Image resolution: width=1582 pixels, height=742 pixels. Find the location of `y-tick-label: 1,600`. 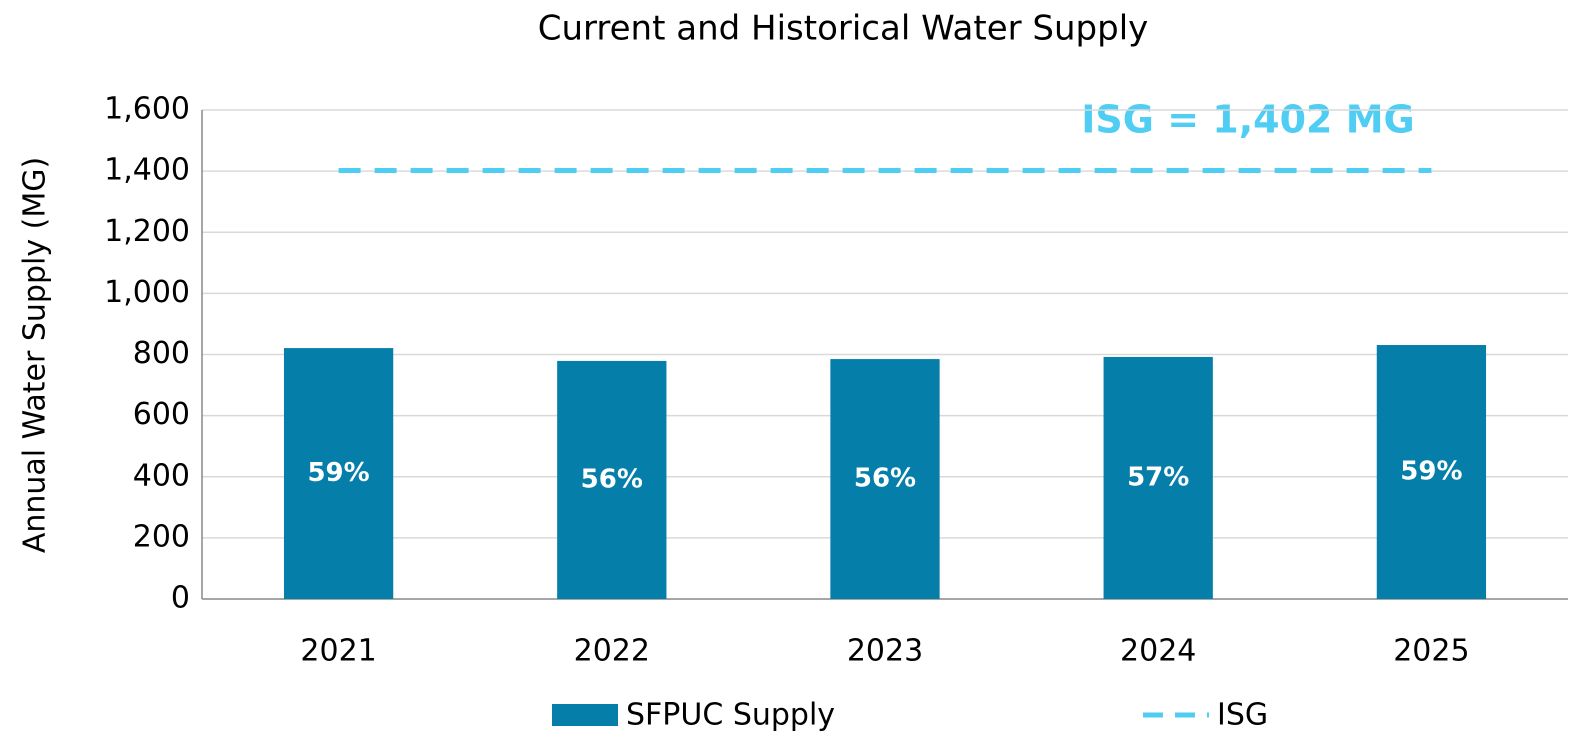

y-tick-label: 1,600 is located at coordinates (147, 109).